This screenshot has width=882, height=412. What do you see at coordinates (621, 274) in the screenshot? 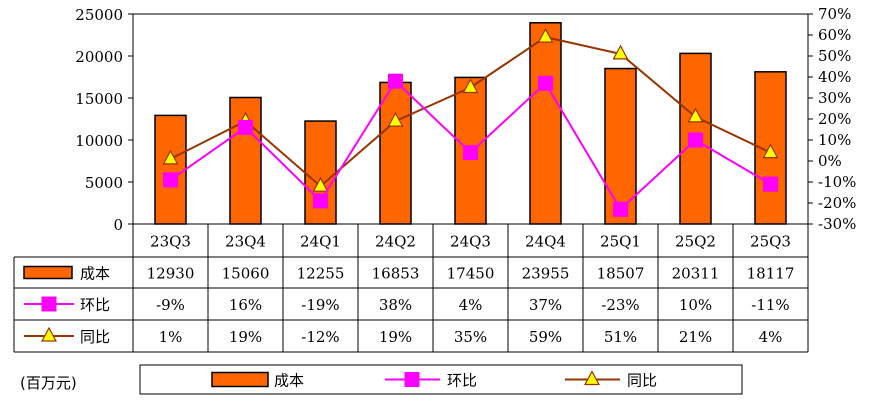
I see `table-cell: 18507` at bounding box center [621, 274].